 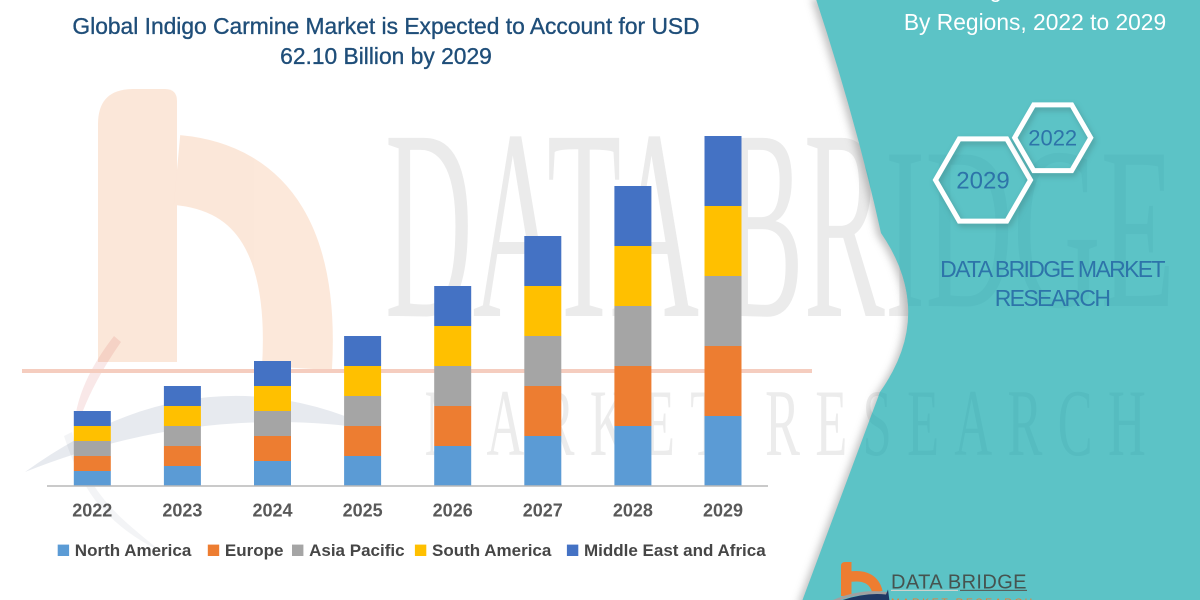 I want to click on svg-text: RESEARCH, so click(x=1052, y=298).